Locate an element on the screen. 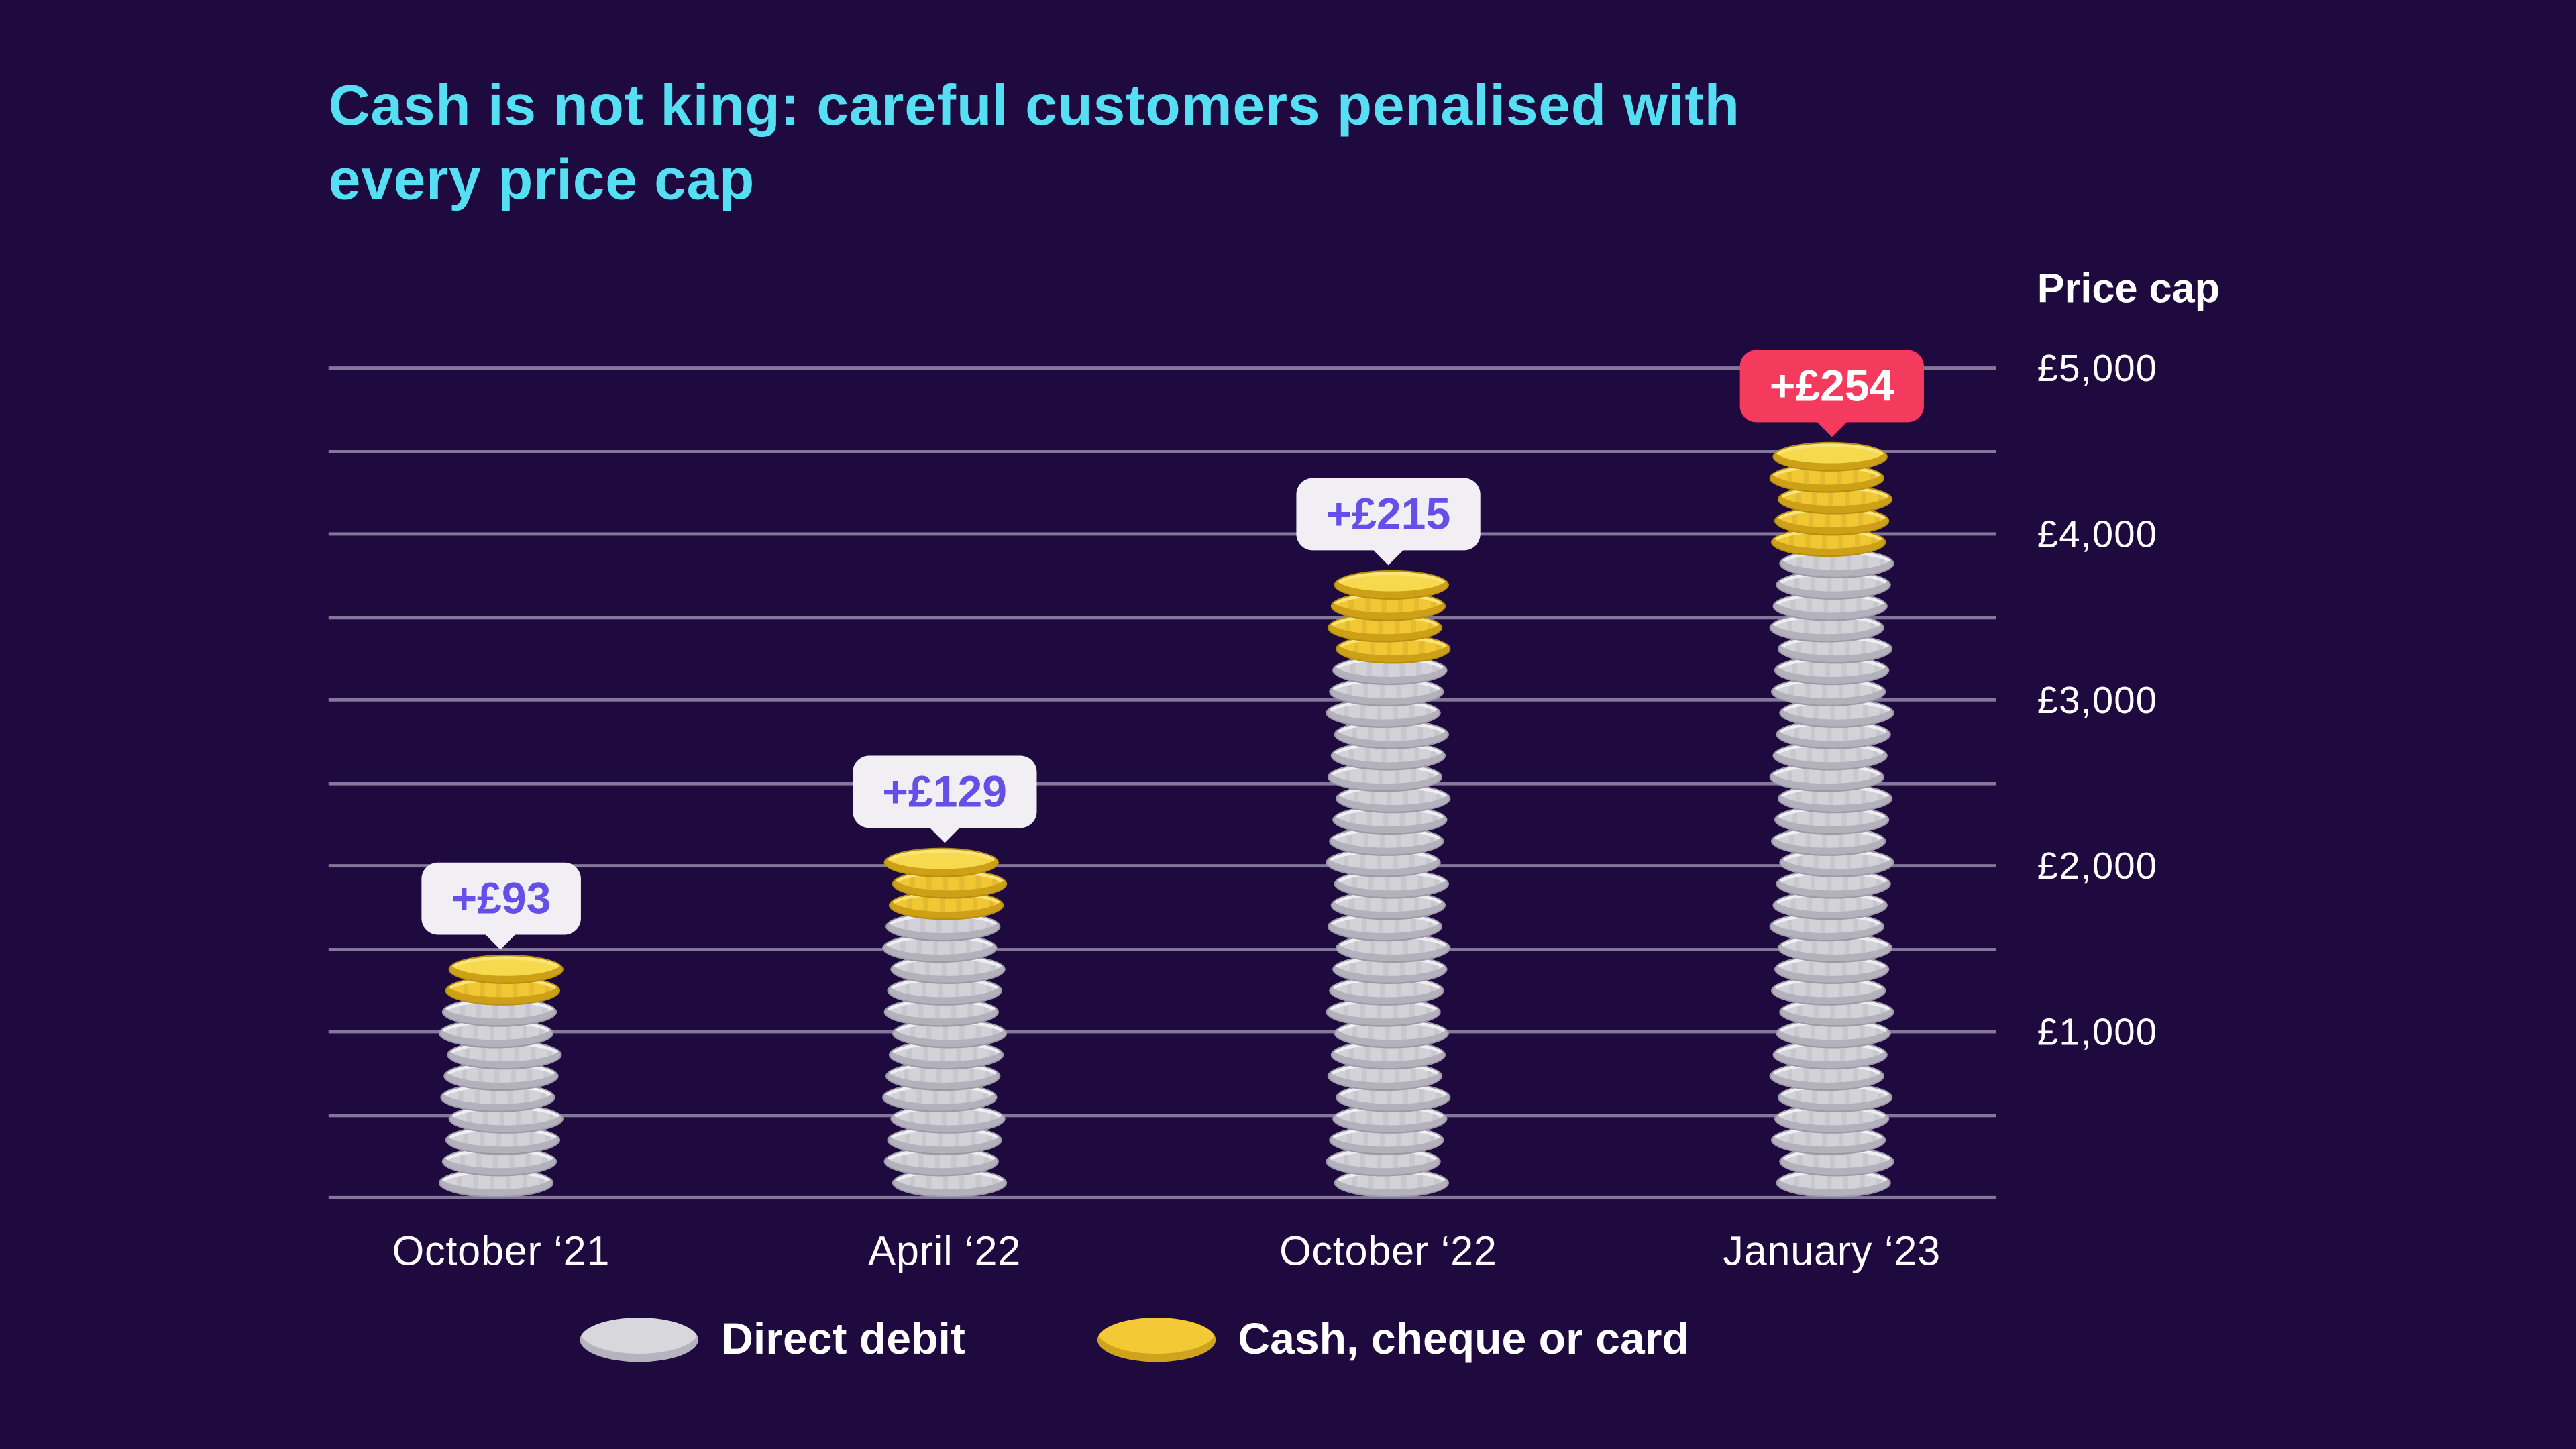 This screenshot has height=1449, width=2576. legend-item: Cash, cheque or card is located at coordinates (1392, 1339).